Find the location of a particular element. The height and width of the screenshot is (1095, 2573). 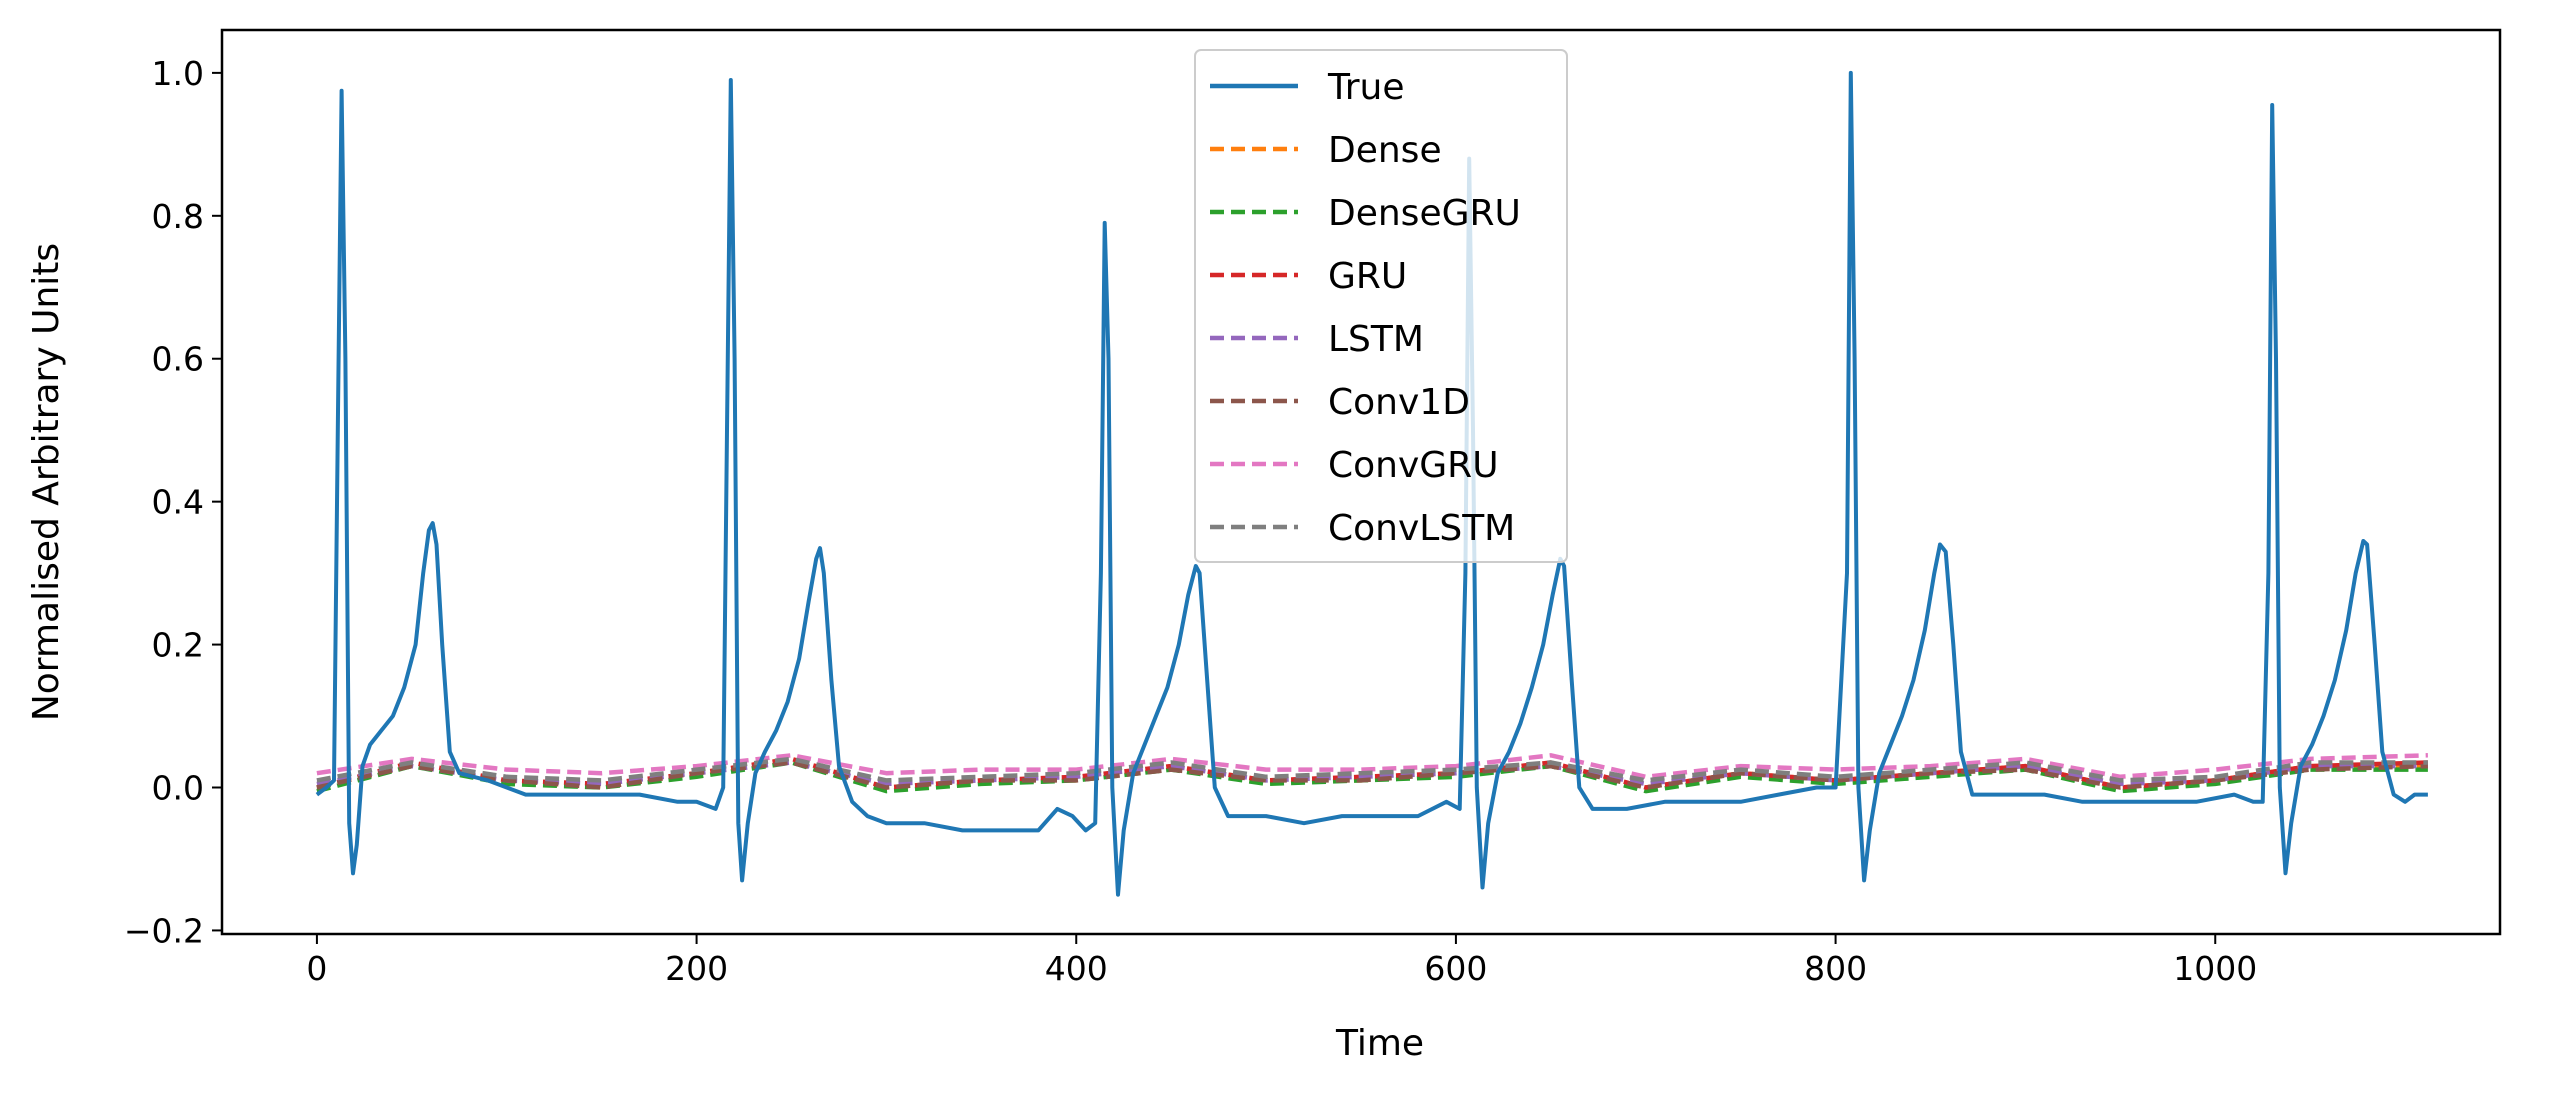

y-tick-label: 0.8 is located at coordinates (178, 216).